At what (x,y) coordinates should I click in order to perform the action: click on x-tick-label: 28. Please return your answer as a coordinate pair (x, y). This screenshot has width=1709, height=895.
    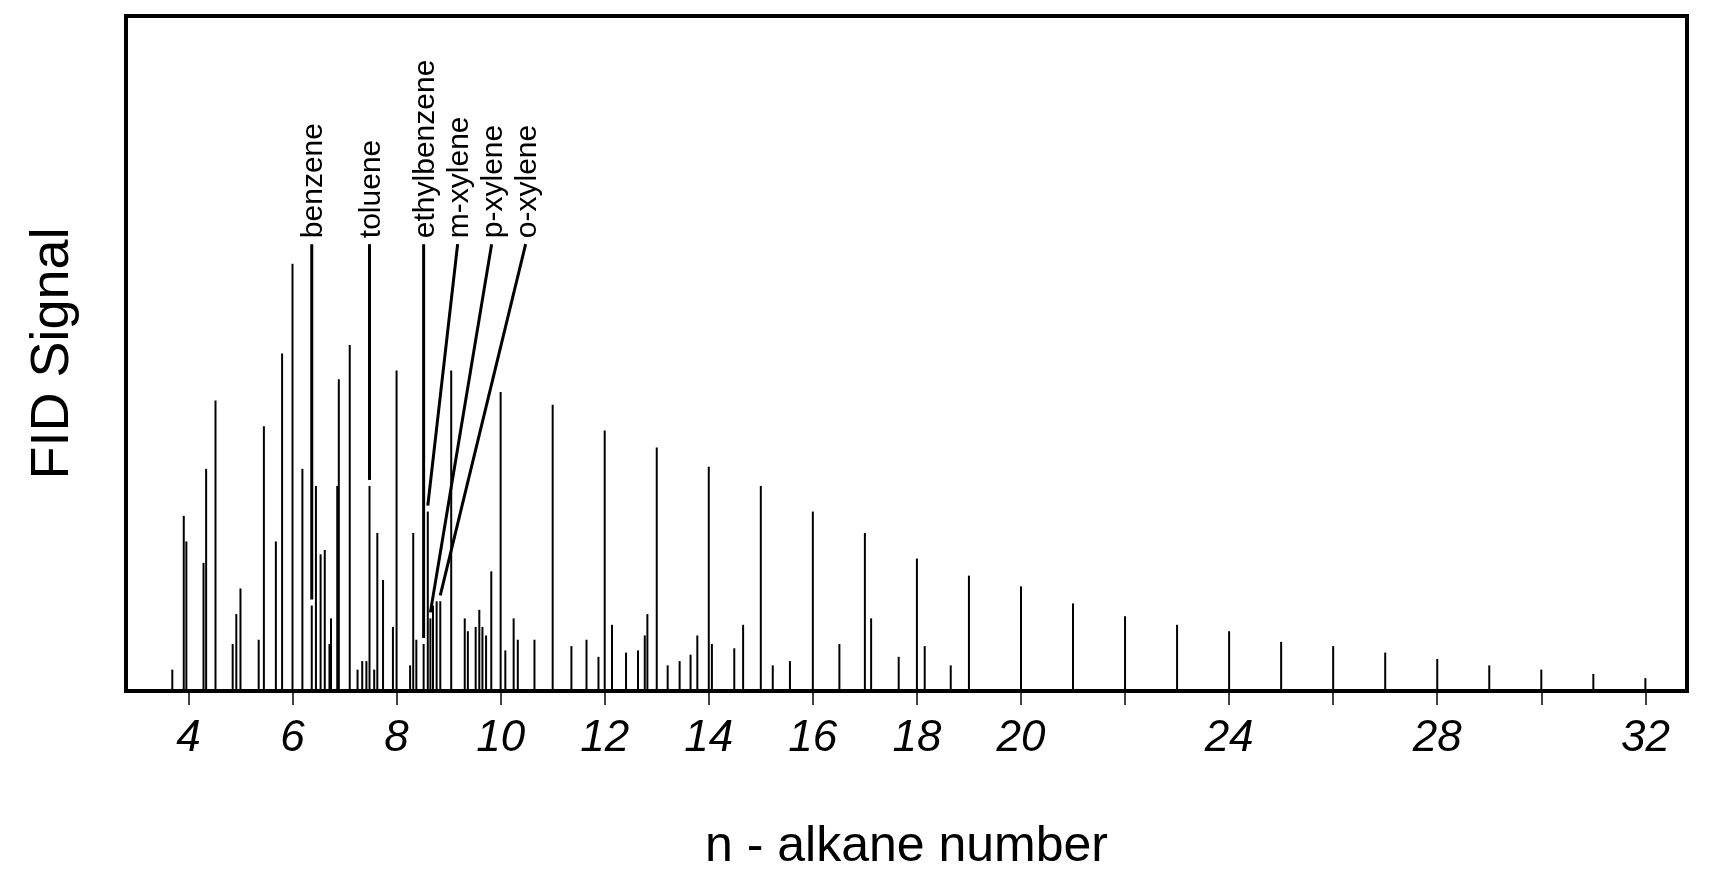
    Looking at the image, I should click on (1437, 735).